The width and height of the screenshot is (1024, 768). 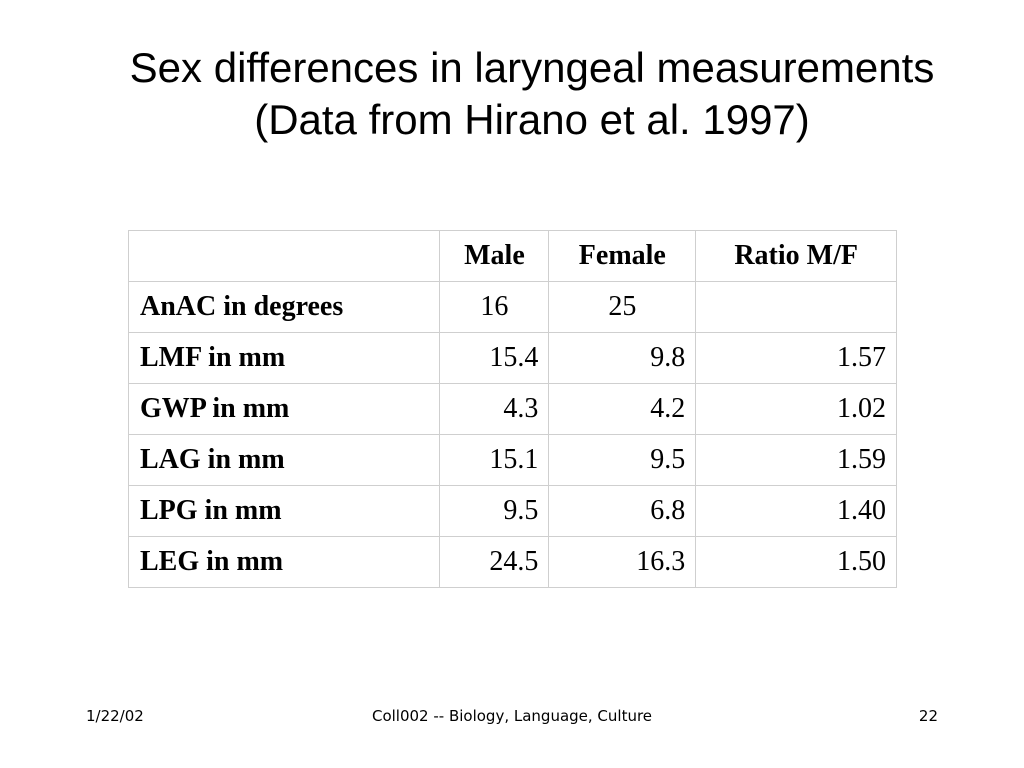 What do you see at coordinates (284, 562) in the screenshot?
I see `row-label: LEG in mm` at bounding box center [284, 562].